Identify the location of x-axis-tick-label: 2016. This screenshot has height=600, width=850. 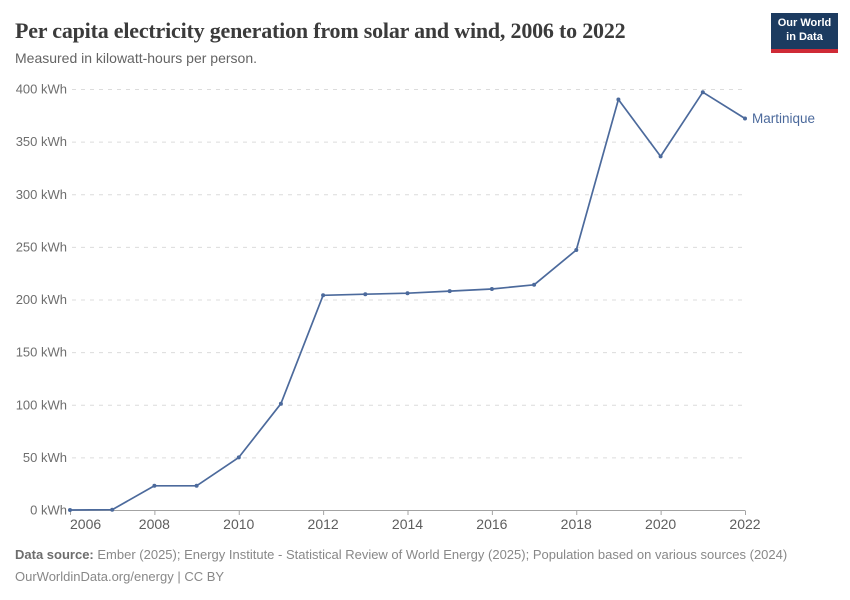
(491, 524).